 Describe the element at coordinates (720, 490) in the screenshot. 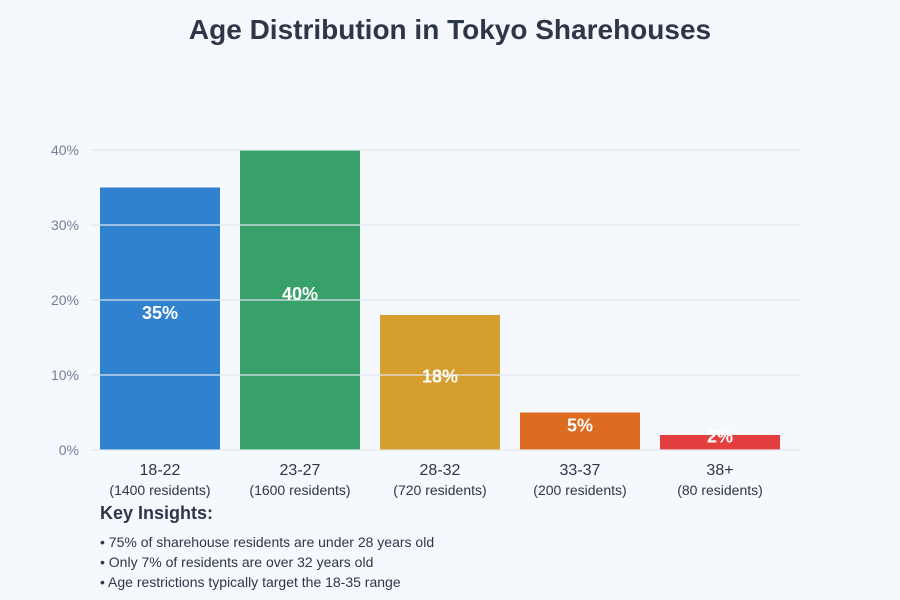

I see `x-sublabel: (80 residents)` at that location.